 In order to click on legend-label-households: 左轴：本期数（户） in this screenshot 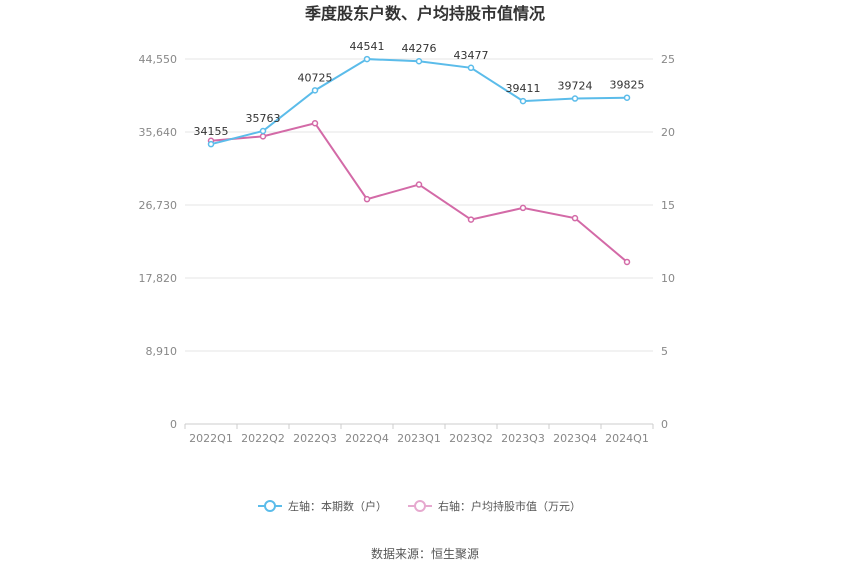, I will do `click(337, 506)`.